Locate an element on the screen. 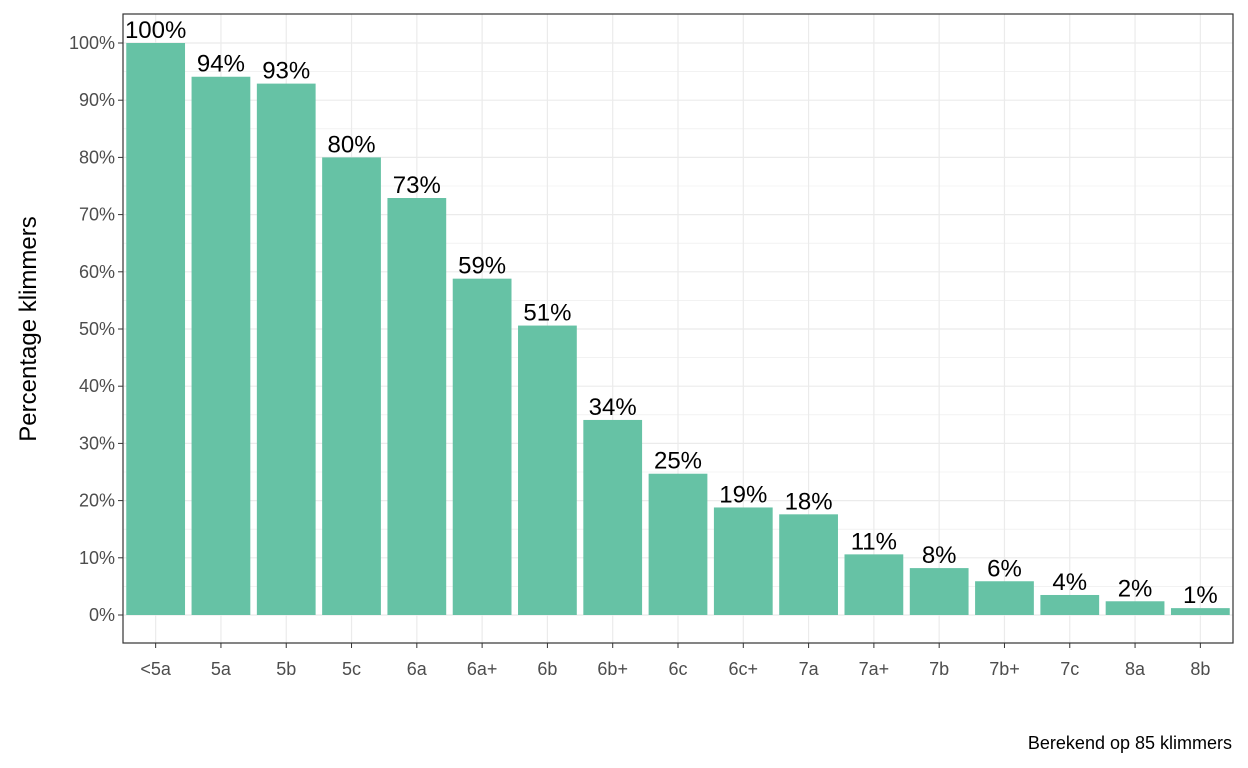 The height and width of the screenshot is (768, 1248). x-tick-label: 6c+ is located at coordinates (744, 669).